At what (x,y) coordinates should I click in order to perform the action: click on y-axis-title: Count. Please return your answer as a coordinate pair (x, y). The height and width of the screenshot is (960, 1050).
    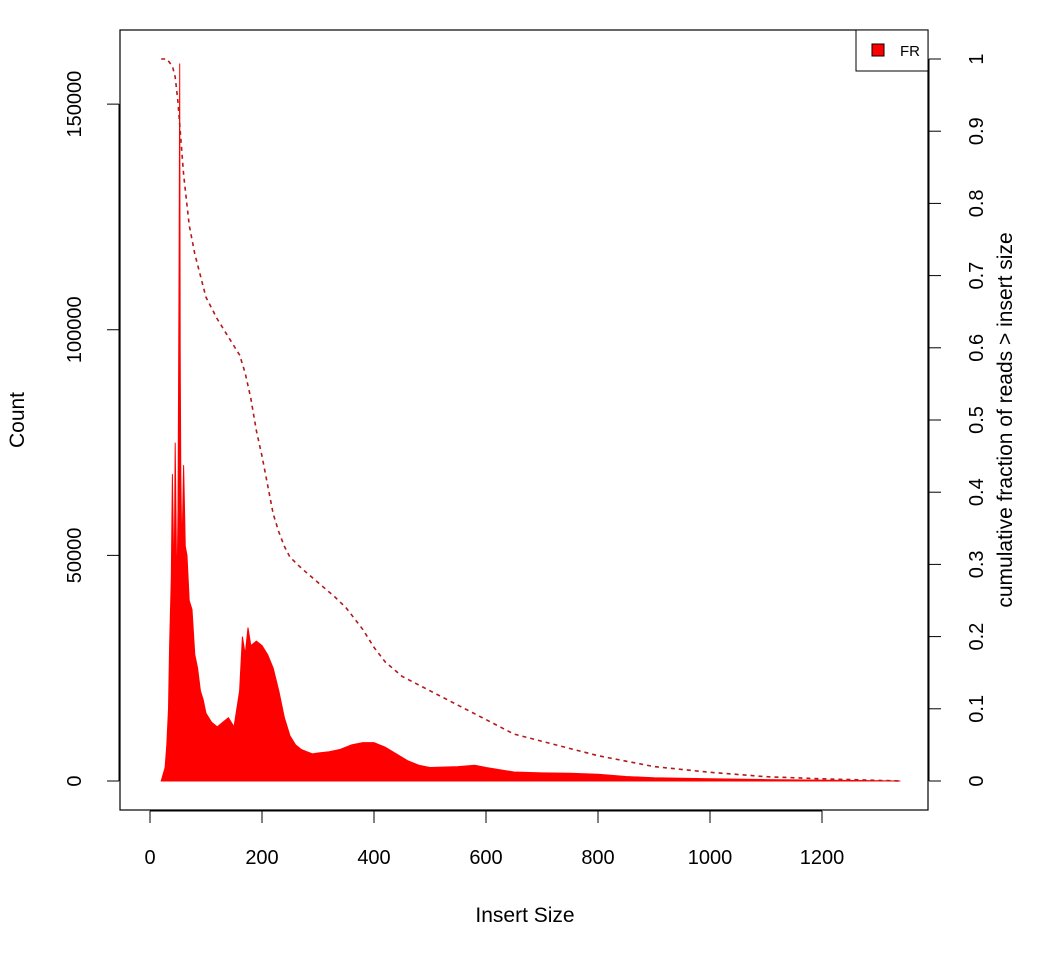
    Looking at the image, I should click on (17, 420).